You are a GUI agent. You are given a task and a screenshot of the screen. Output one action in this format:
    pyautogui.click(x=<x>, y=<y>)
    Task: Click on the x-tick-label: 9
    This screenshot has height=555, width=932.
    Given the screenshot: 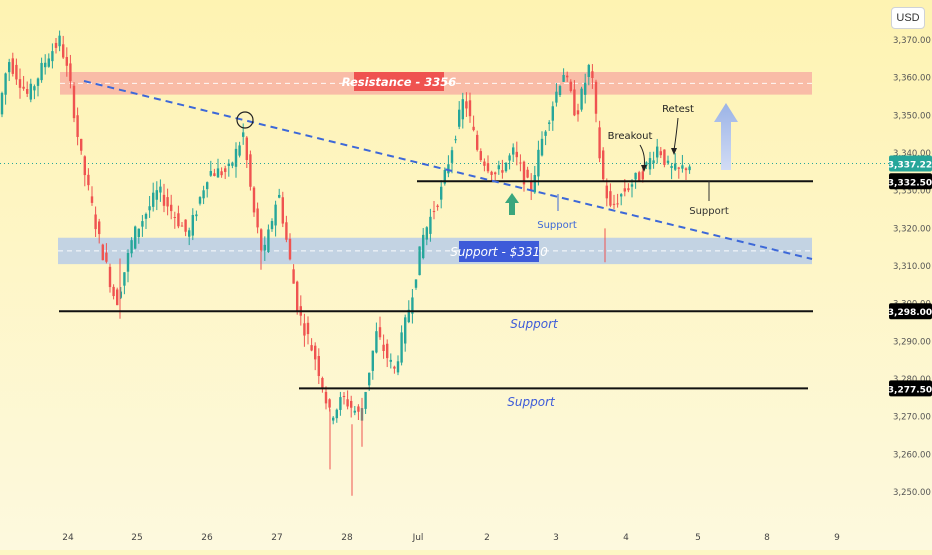 What is the action you would take?
    pyautogui.click(x=837, y=538)
    